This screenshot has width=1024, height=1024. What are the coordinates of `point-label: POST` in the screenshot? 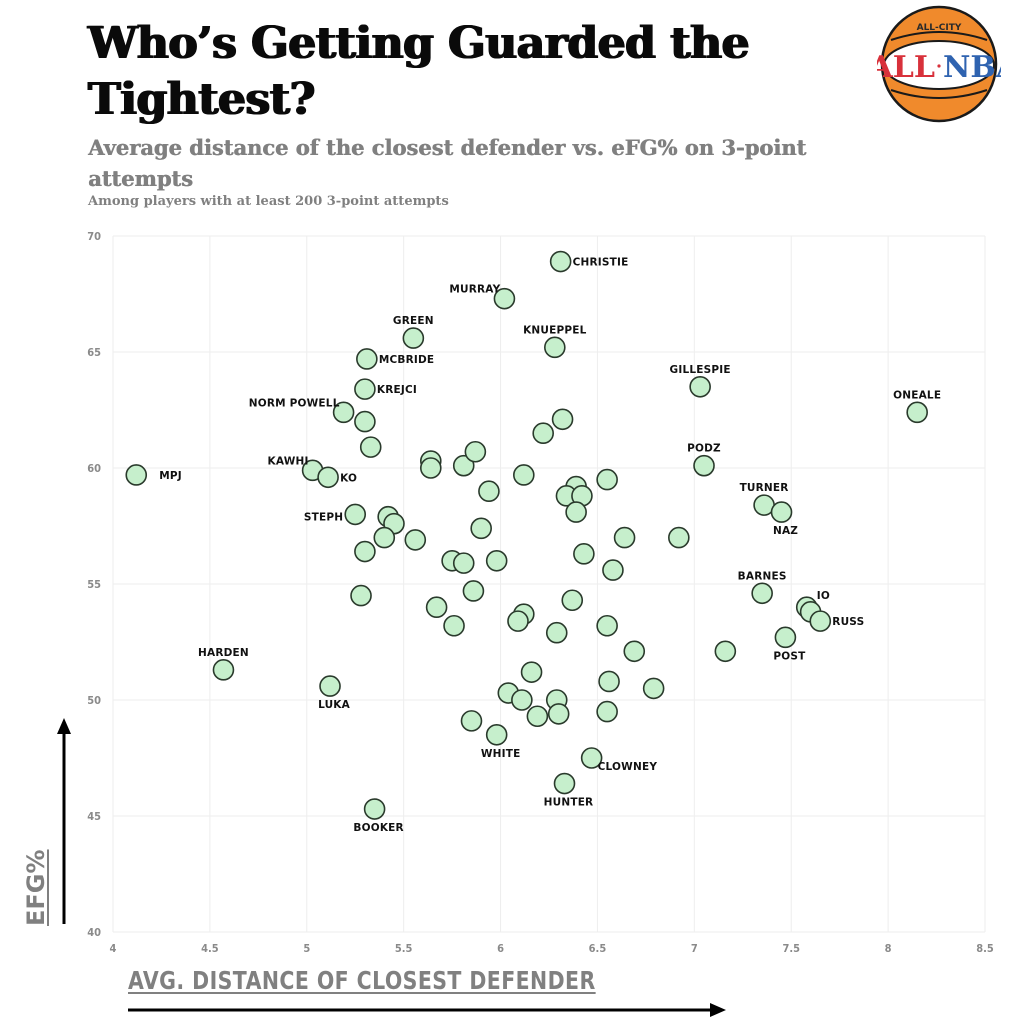 It's located at (789, 656).